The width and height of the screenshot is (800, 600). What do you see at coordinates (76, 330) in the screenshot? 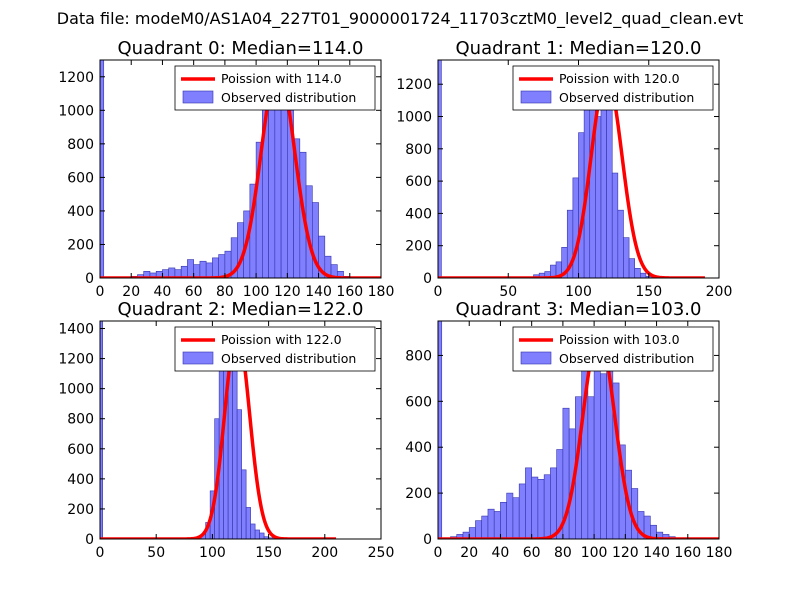
I see `y-tick-label: 1400` at bounding box center [76, 330].